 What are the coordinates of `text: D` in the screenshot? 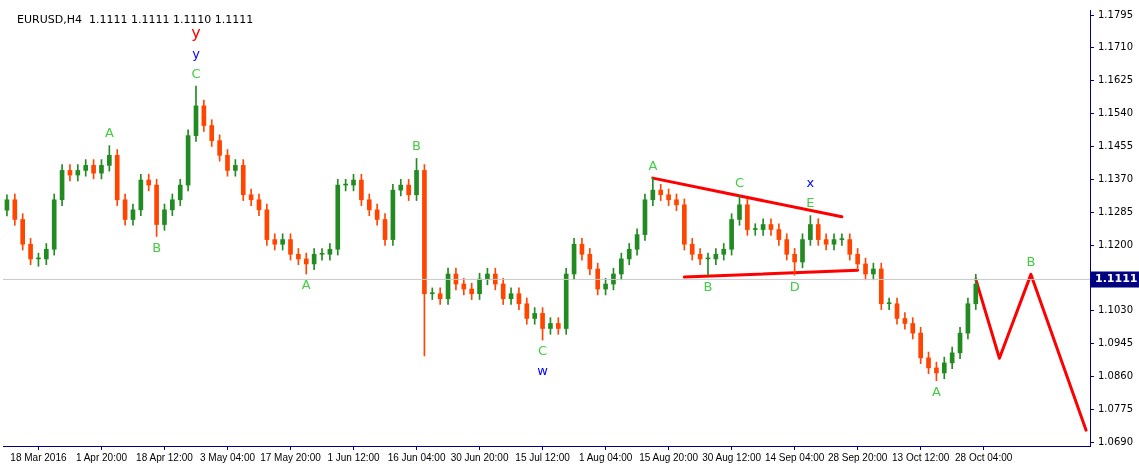 It's located at (794, 286).